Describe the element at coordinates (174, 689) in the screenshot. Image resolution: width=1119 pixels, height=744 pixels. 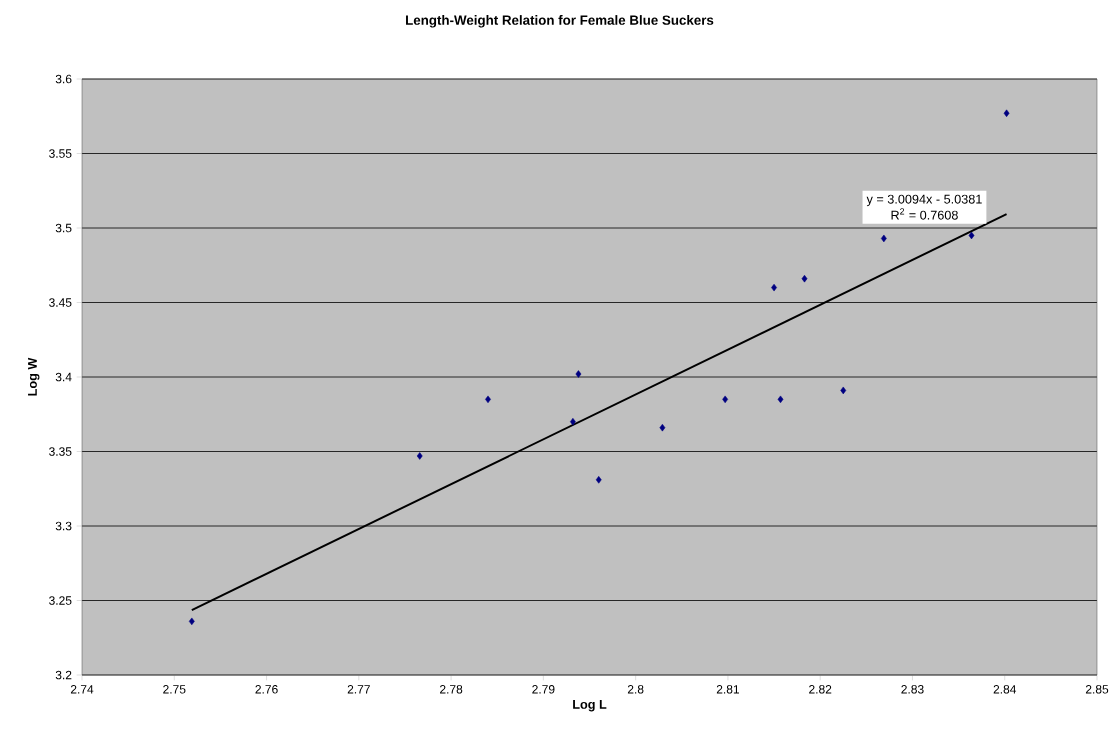
I see `x-tick-label: 2.75` at that location.